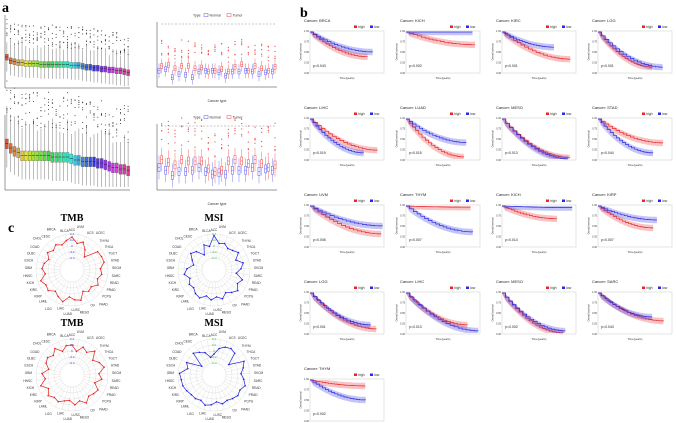 The height and width of the screenshot is (423, 676). I want to click on y-tick: 0.25, so click(402, 150).